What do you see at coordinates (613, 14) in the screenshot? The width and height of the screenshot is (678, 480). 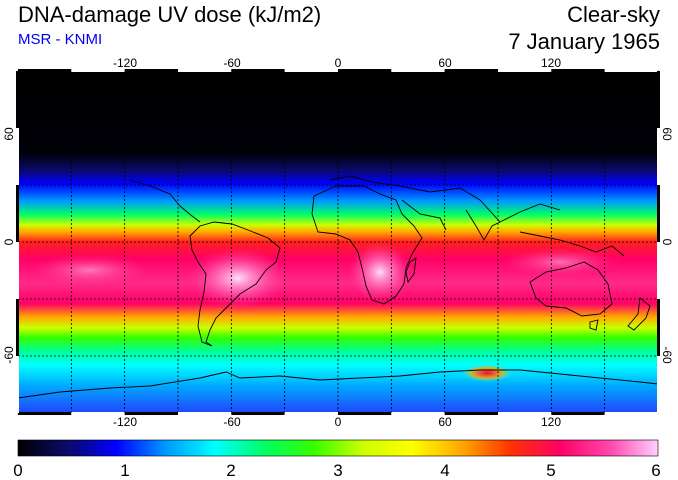 I see `sky-condition: Clear-sky` at bounding box center [613, 14].